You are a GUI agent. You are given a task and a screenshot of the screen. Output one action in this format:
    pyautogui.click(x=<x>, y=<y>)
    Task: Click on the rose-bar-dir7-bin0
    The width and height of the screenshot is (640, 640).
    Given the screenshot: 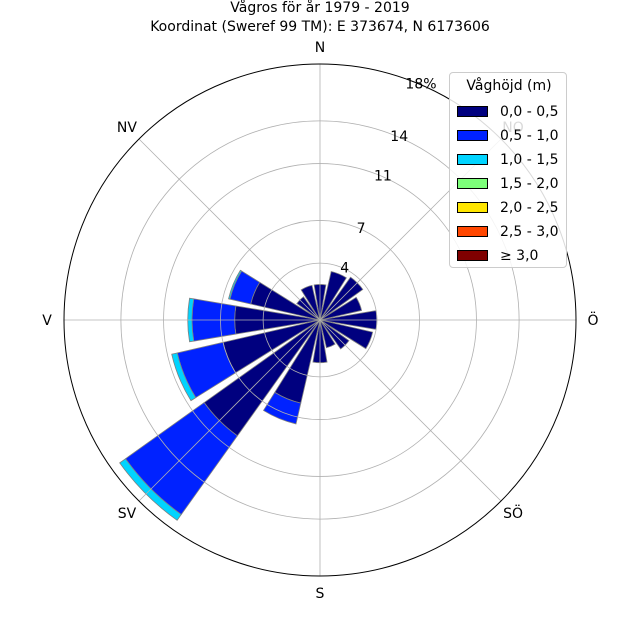 What is the action you would take?
    pyautogui.click(x=327, y=334)
    